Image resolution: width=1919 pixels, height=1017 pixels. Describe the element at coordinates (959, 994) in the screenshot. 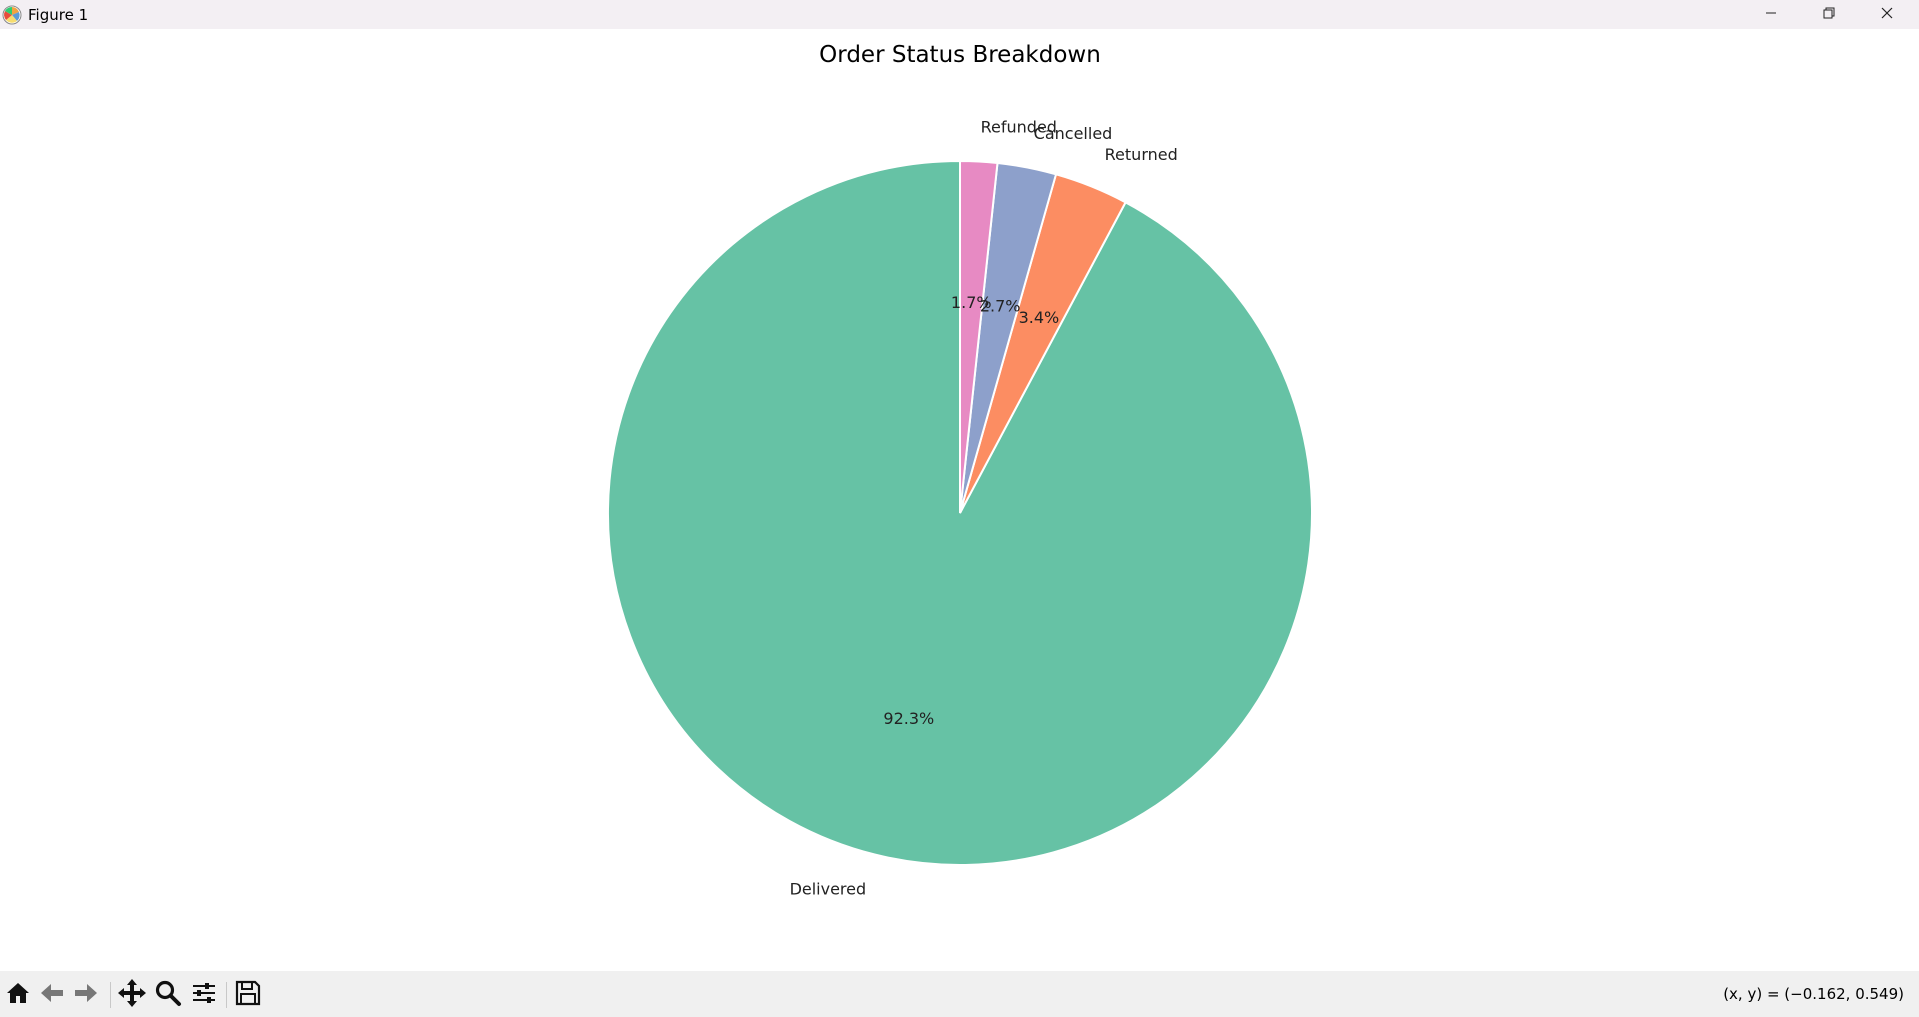

I see `navigation-toolbar: (x, y) = (−0.162, 0.549)` at that location.